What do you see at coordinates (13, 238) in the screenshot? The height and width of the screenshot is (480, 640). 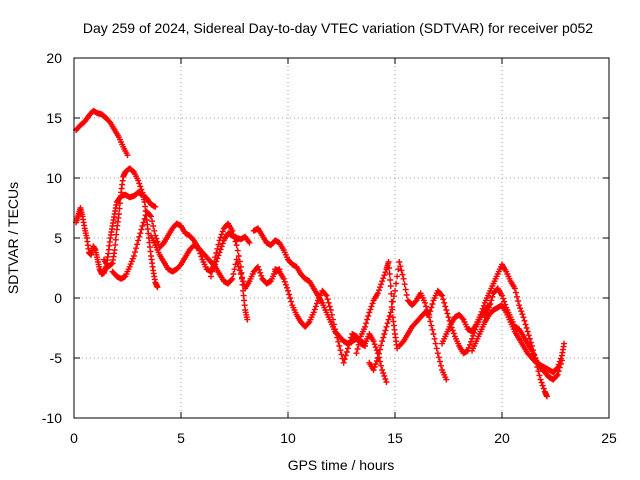 I see `y-axis-label: SDTVAR / TECUs` at bounding box center [13, 238].